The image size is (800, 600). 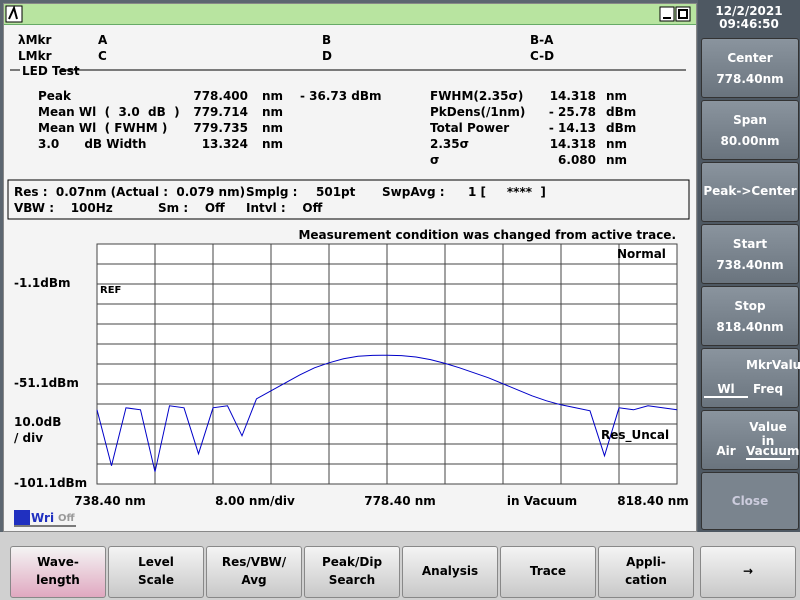 What do you see at coordinates (773, 452) in the screenshot?
I see `softkey-label: Vacuum` at bounding box center [773, 452].